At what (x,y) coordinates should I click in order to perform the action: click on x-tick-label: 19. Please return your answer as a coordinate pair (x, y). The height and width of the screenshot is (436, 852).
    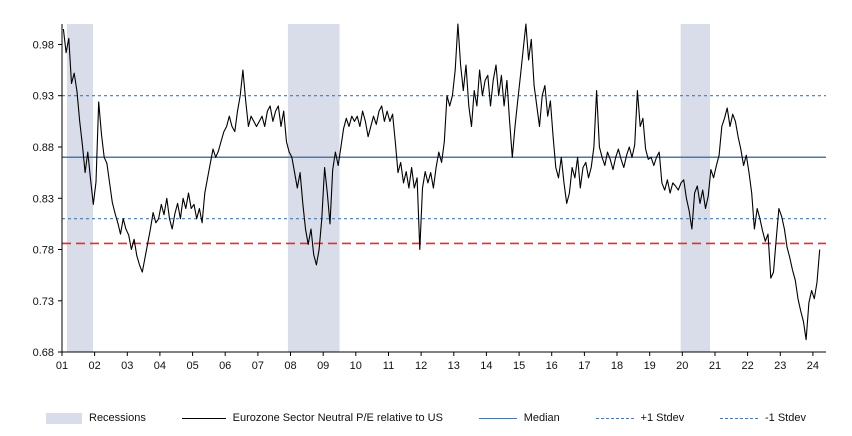
    Looking at the image, I should click on (650, 366).